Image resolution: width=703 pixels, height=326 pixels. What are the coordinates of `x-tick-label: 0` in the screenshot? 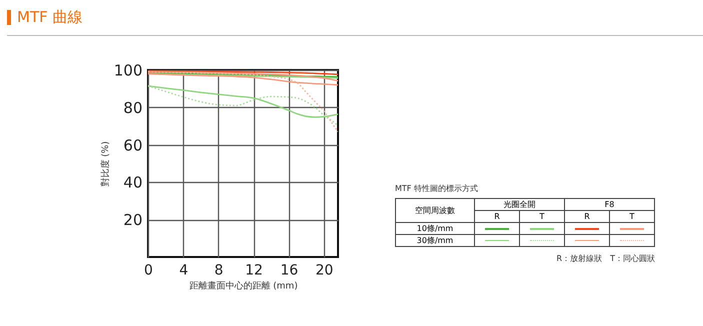 It's located at (148, 270).